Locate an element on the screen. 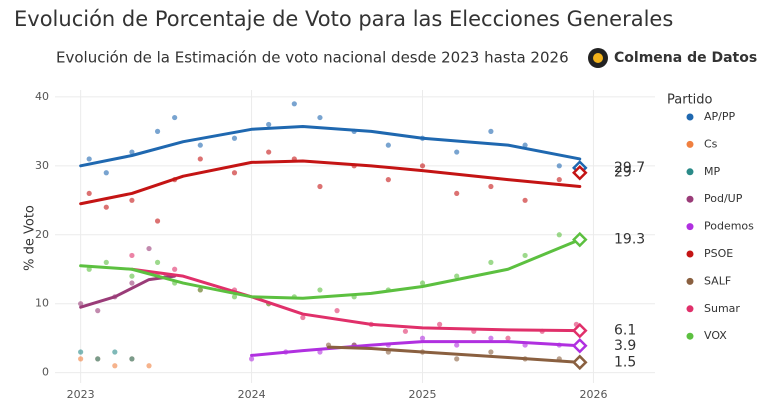 The height and width of the screenshot is (406, 768). legend-label: Cs is located at coordinates (711, 143).